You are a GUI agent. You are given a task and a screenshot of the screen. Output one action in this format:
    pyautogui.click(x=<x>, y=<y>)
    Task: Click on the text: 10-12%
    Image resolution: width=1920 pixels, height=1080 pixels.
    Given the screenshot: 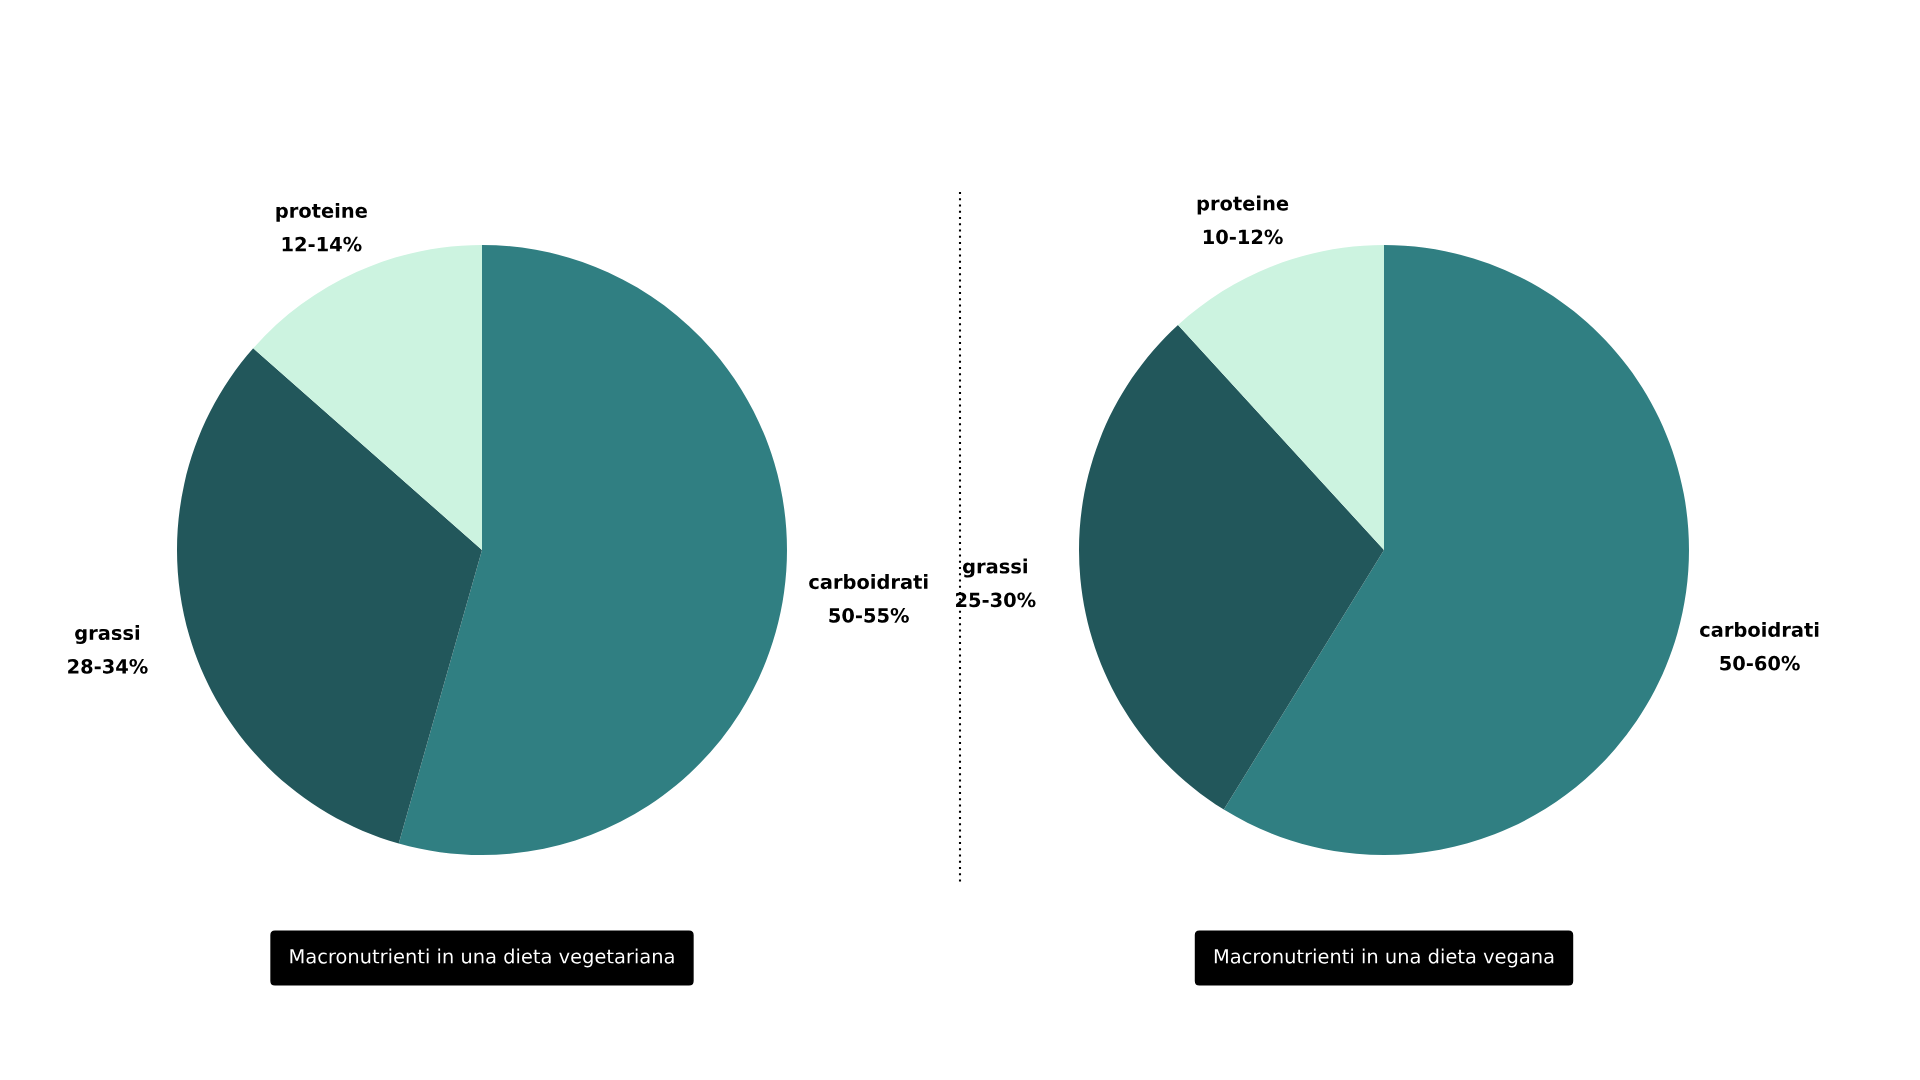 What is the action you would take?
    pyautogui.click(x=1243, y=237)
    